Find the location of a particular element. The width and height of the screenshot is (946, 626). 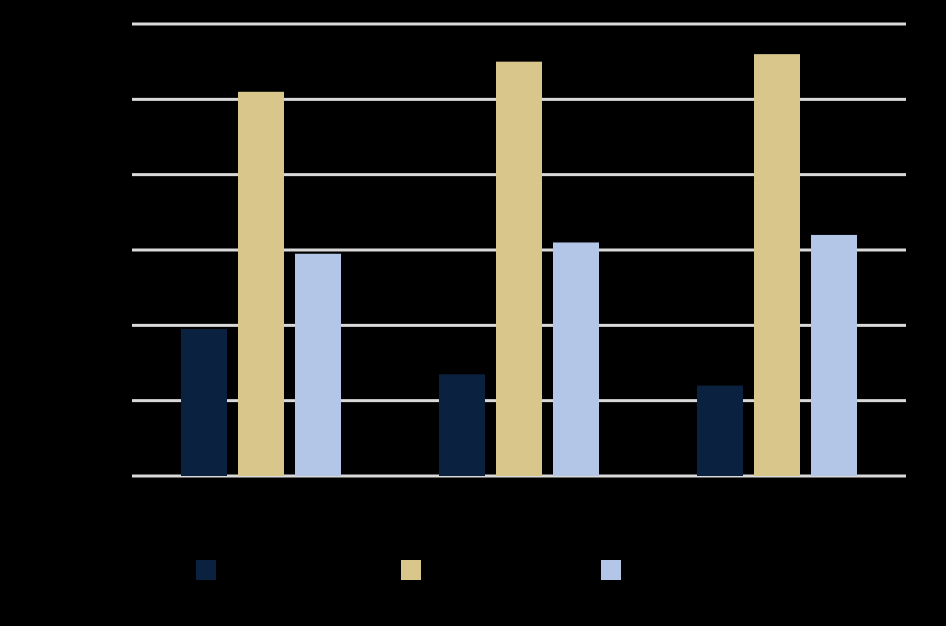

y-tick-label: 20 is located at coordinates (113, 325).